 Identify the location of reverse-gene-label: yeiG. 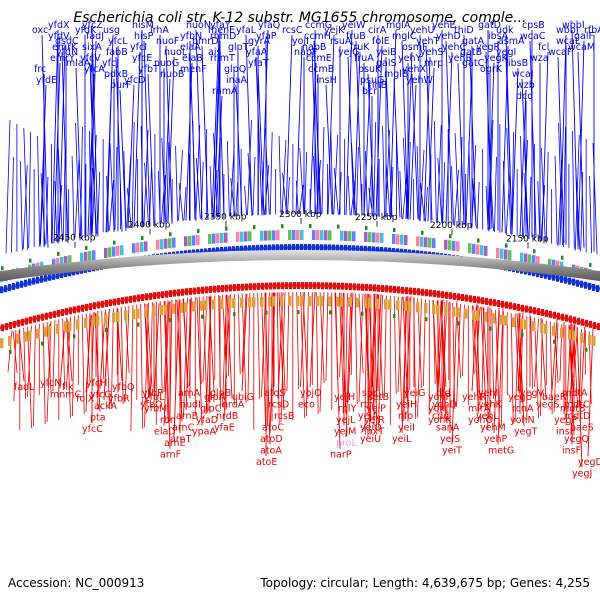
(414, 393).